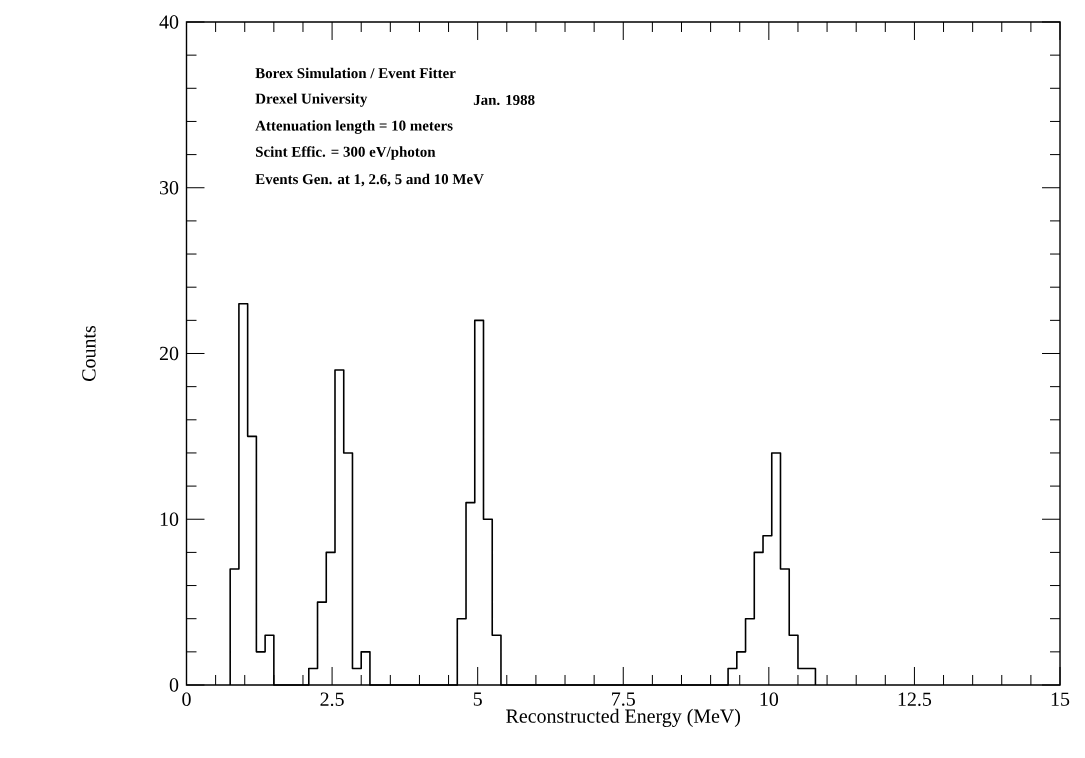  What do you see at coordinates (169, 519) in the screenshot?
I see `y-tick-label: 10` at bounding box center [169, 519].